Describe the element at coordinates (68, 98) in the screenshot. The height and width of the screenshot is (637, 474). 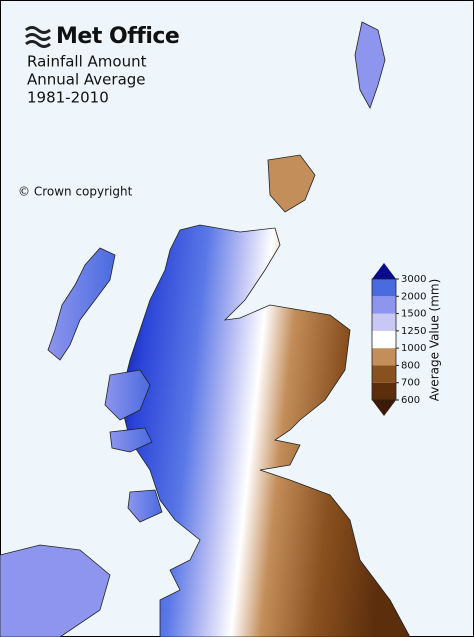
I see `title-line: 1981-2010` at that location.